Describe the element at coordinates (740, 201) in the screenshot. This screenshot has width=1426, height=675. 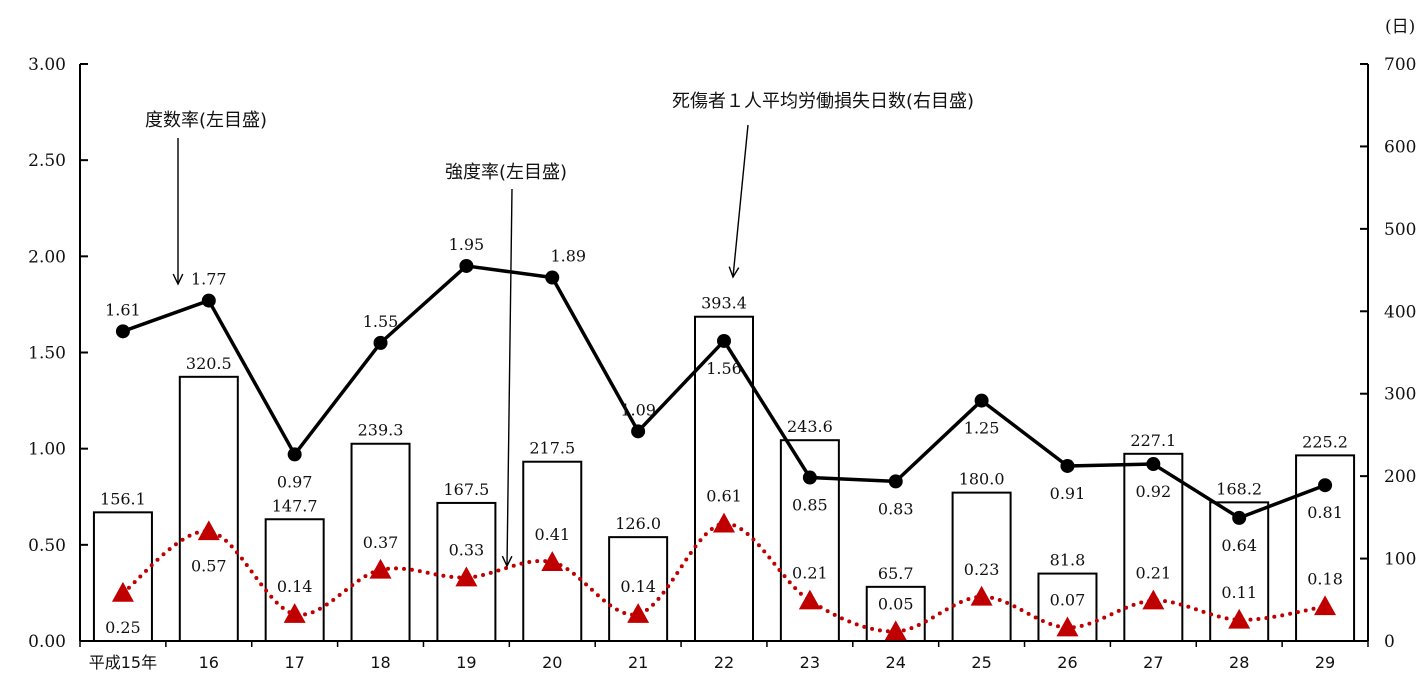
I see `arrow-lost-days` at that location.